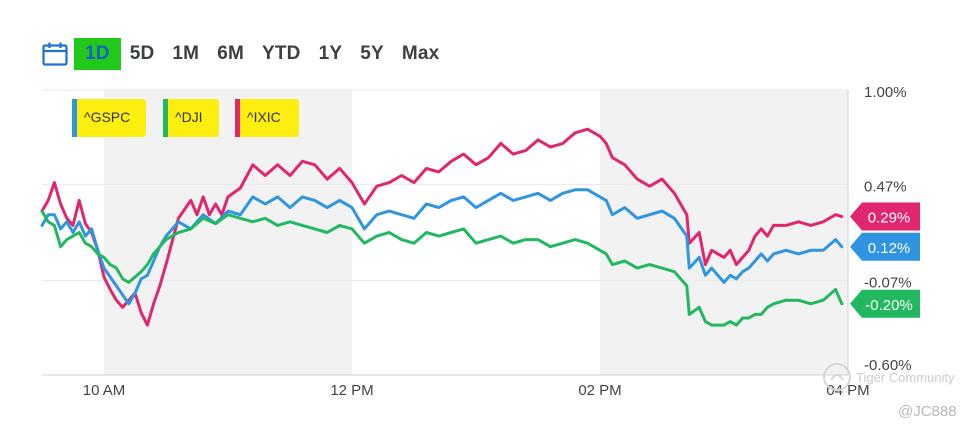 The width and height of the screenshot is (979, 435). I want to click on watermark: Tiger Community, so click(888, 377).